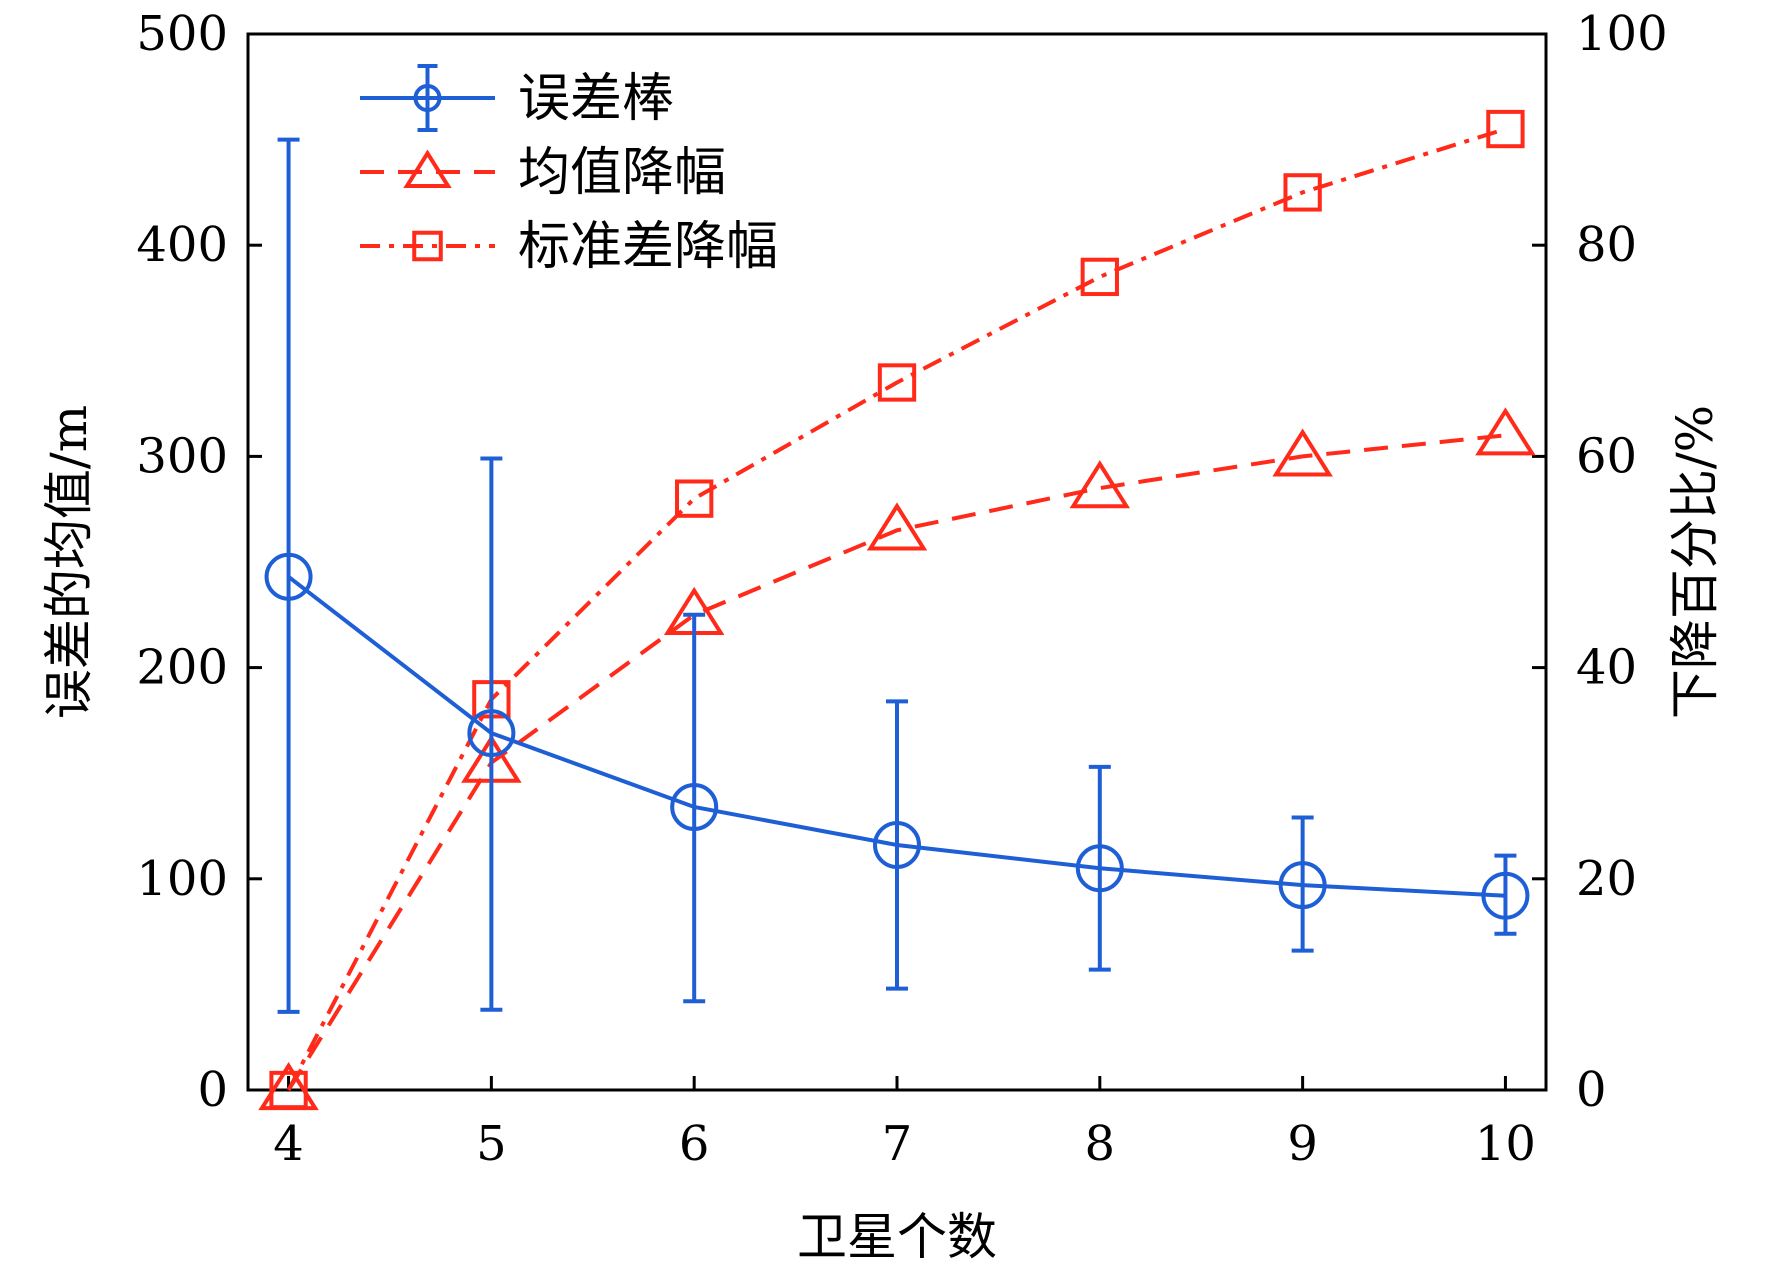 The image size is (1772, 1280). Describe the element at coordinates (1591, 1090) in the screenshot. I see `y-right-tick-label: 0` at that location.